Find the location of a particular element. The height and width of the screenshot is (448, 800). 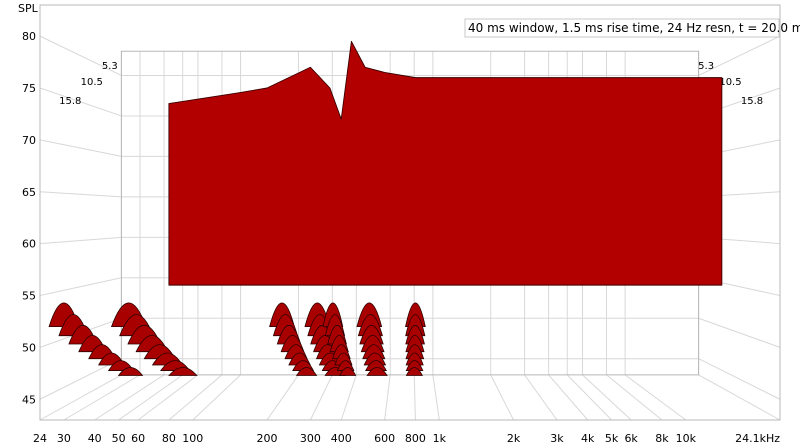

y-tick-label: 65 is located at coordinates (29, 192).